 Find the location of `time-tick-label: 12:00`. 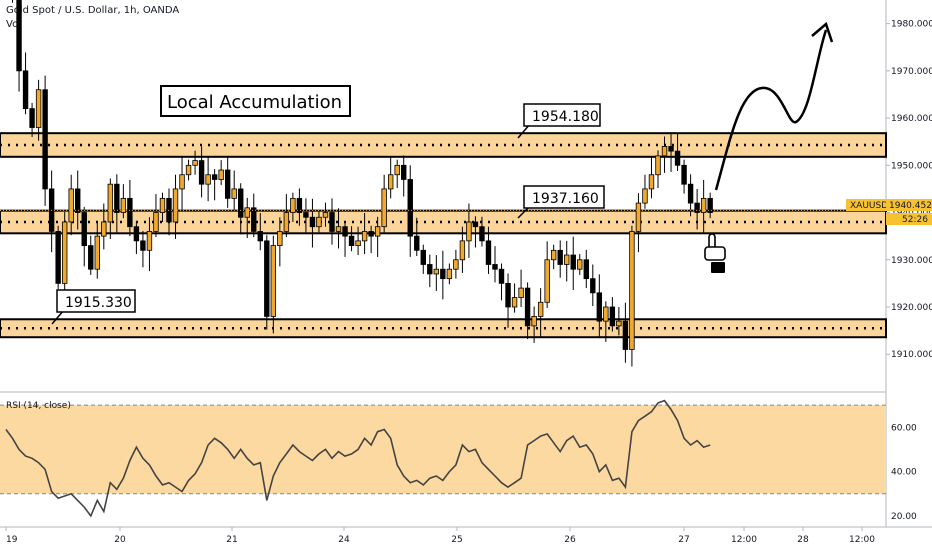

time-tick-label: 12:00 is located at coordinates (862, 540).